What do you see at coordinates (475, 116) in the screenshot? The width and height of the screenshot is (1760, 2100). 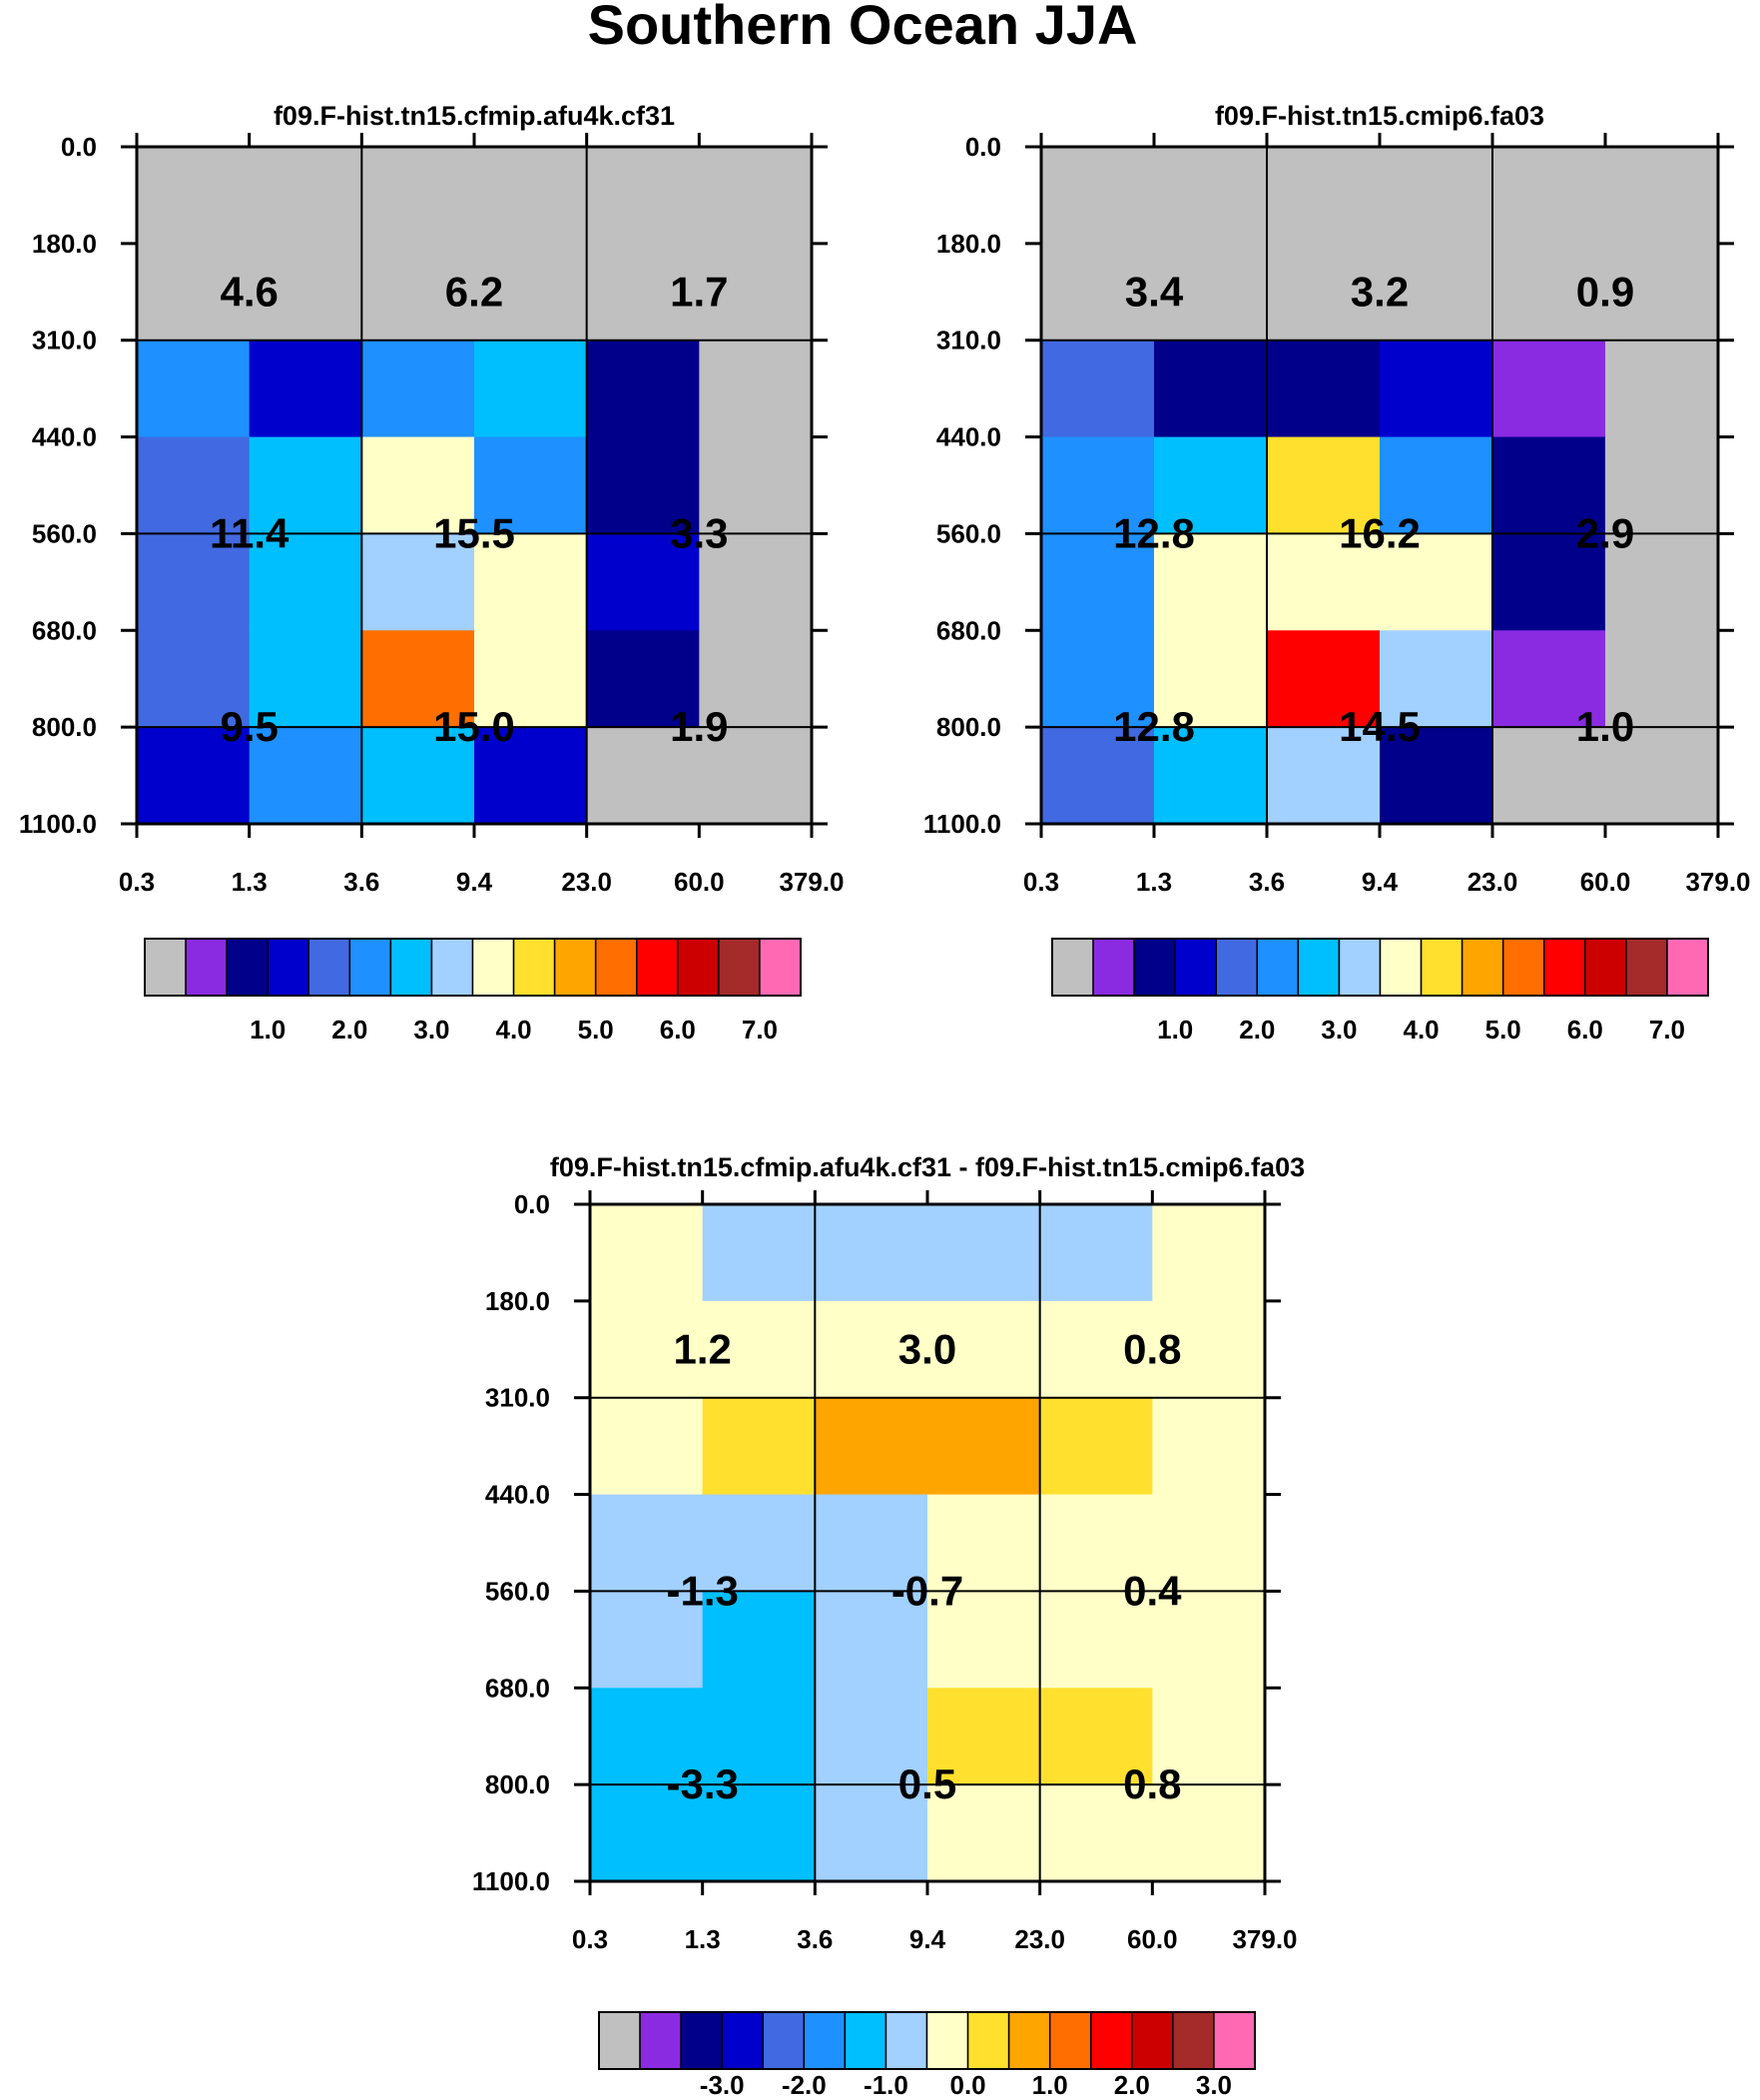 I see `panel-title: f09.F-hist.tn15.cfmip.afu4k.cf31` at bounding box center [475, 116].